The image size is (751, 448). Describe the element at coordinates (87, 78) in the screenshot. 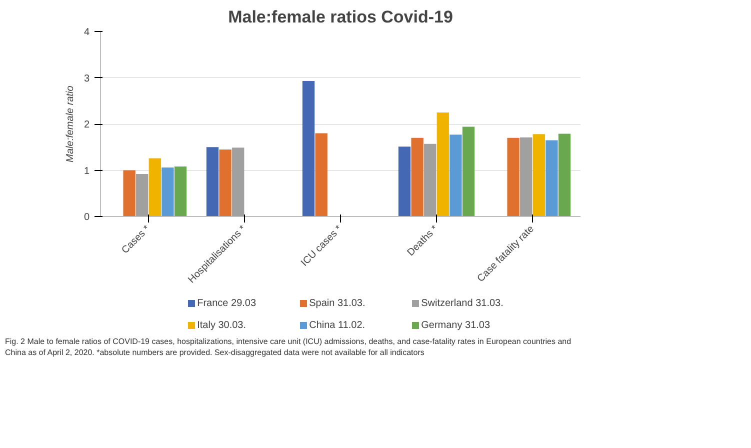

I see `y-tick-label: 3` at that location.